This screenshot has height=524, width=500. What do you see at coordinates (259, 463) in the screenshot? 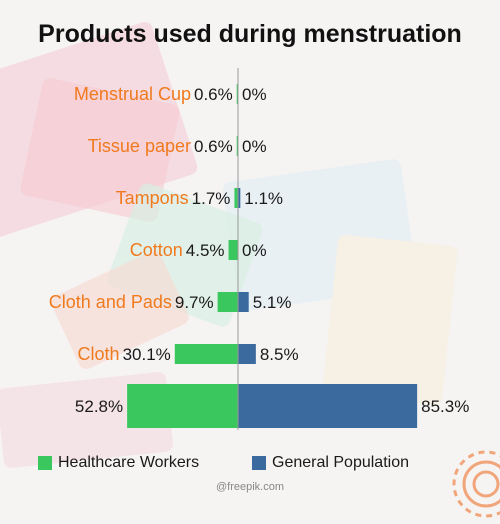
I see `legend-swatch-general` at bounding box center [259, 463].